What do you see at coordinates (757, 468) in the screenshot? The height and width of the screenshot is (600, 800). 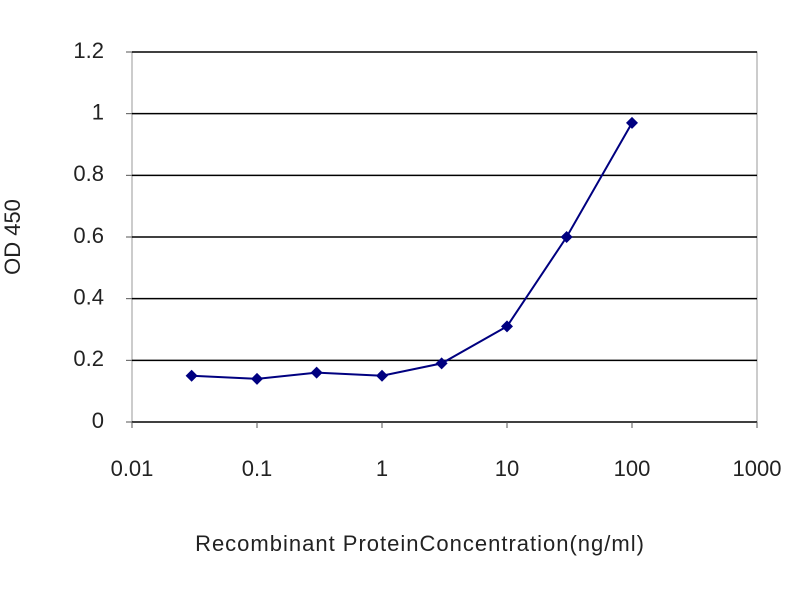 I see `x-tick-label: 1000` at bounding box center [757, 468].